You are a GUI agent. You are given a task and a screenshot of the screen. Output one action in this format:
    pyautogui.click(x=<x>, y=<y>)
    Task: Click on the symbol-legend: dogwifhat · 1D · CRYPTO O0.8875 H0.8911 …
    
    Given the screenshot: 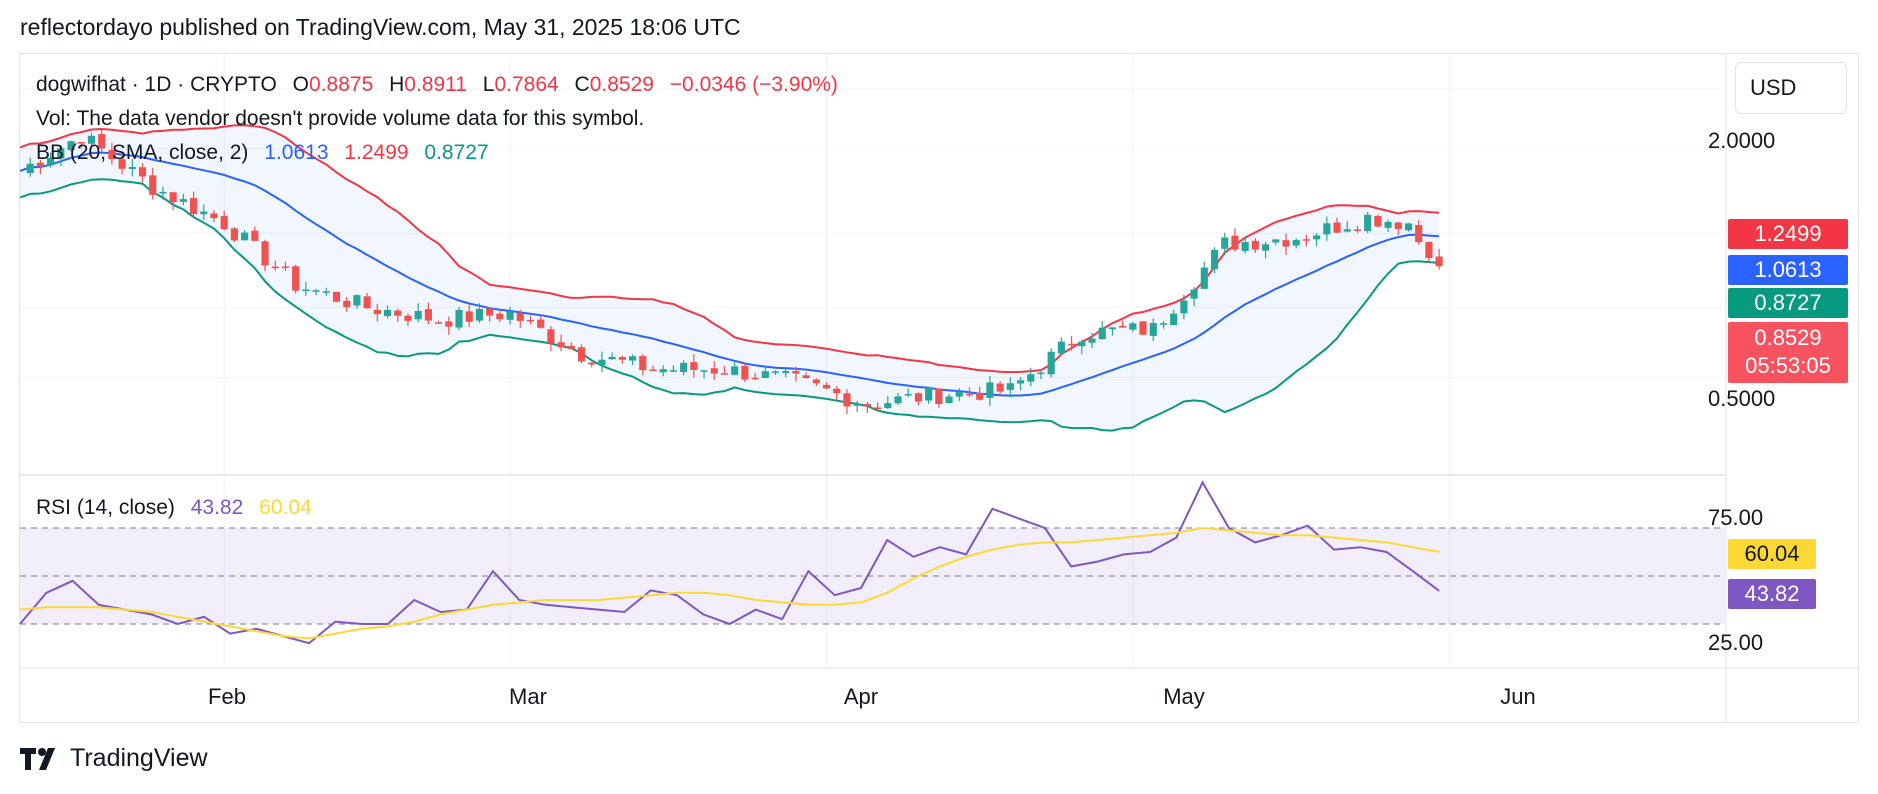 What is the action you would take?
    pyautogui.click(x=439, y=85)
    